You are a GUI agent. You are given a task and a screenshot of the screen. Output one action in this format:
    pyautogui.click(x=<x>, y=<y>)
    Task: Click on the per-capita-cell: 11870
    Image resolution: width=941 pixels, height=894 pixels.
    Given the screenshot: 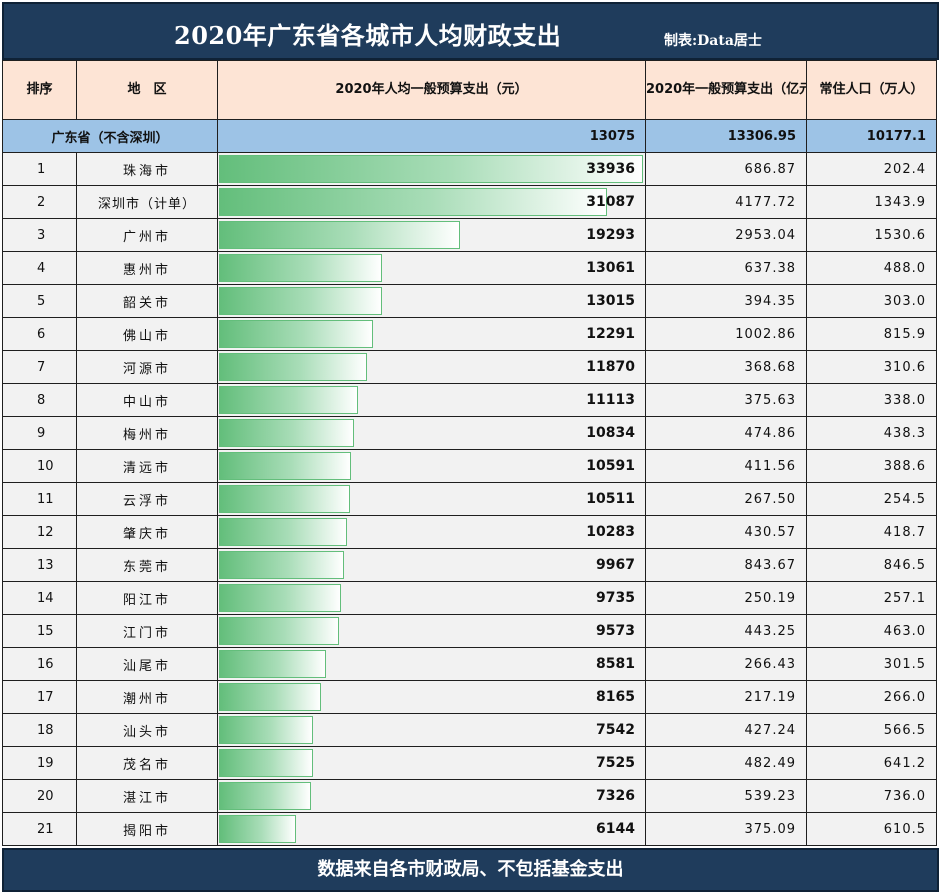 What is the action you would take?
    pyautogui.click(x=431, y=367)
    